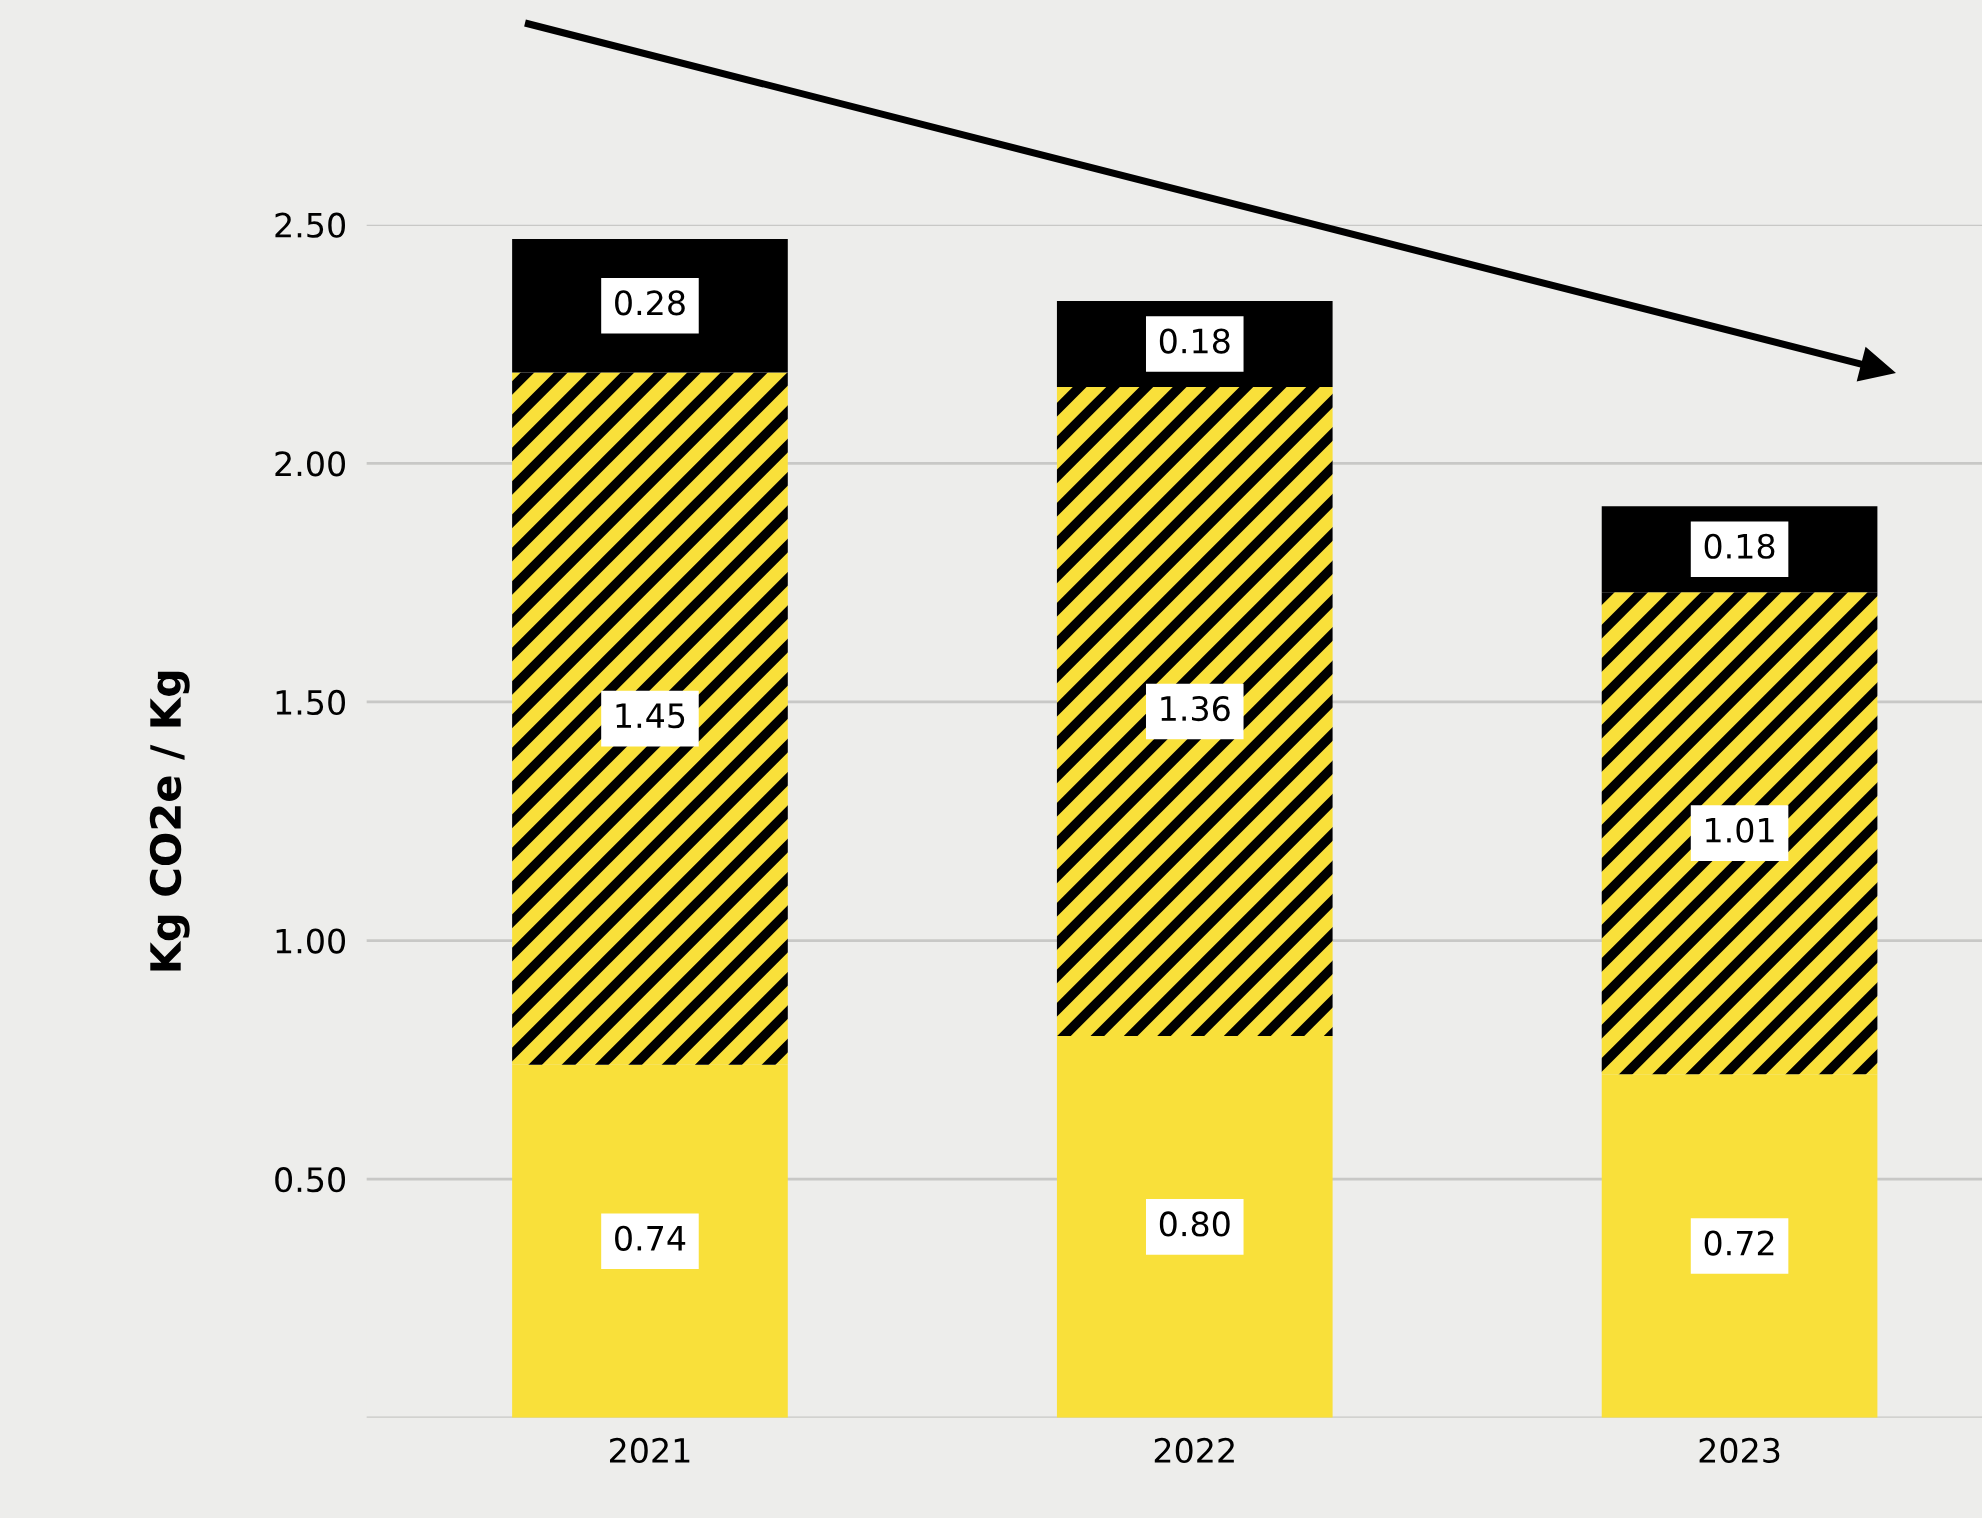  I want to click on y-tick-label: 2.50, so click(310, 225).